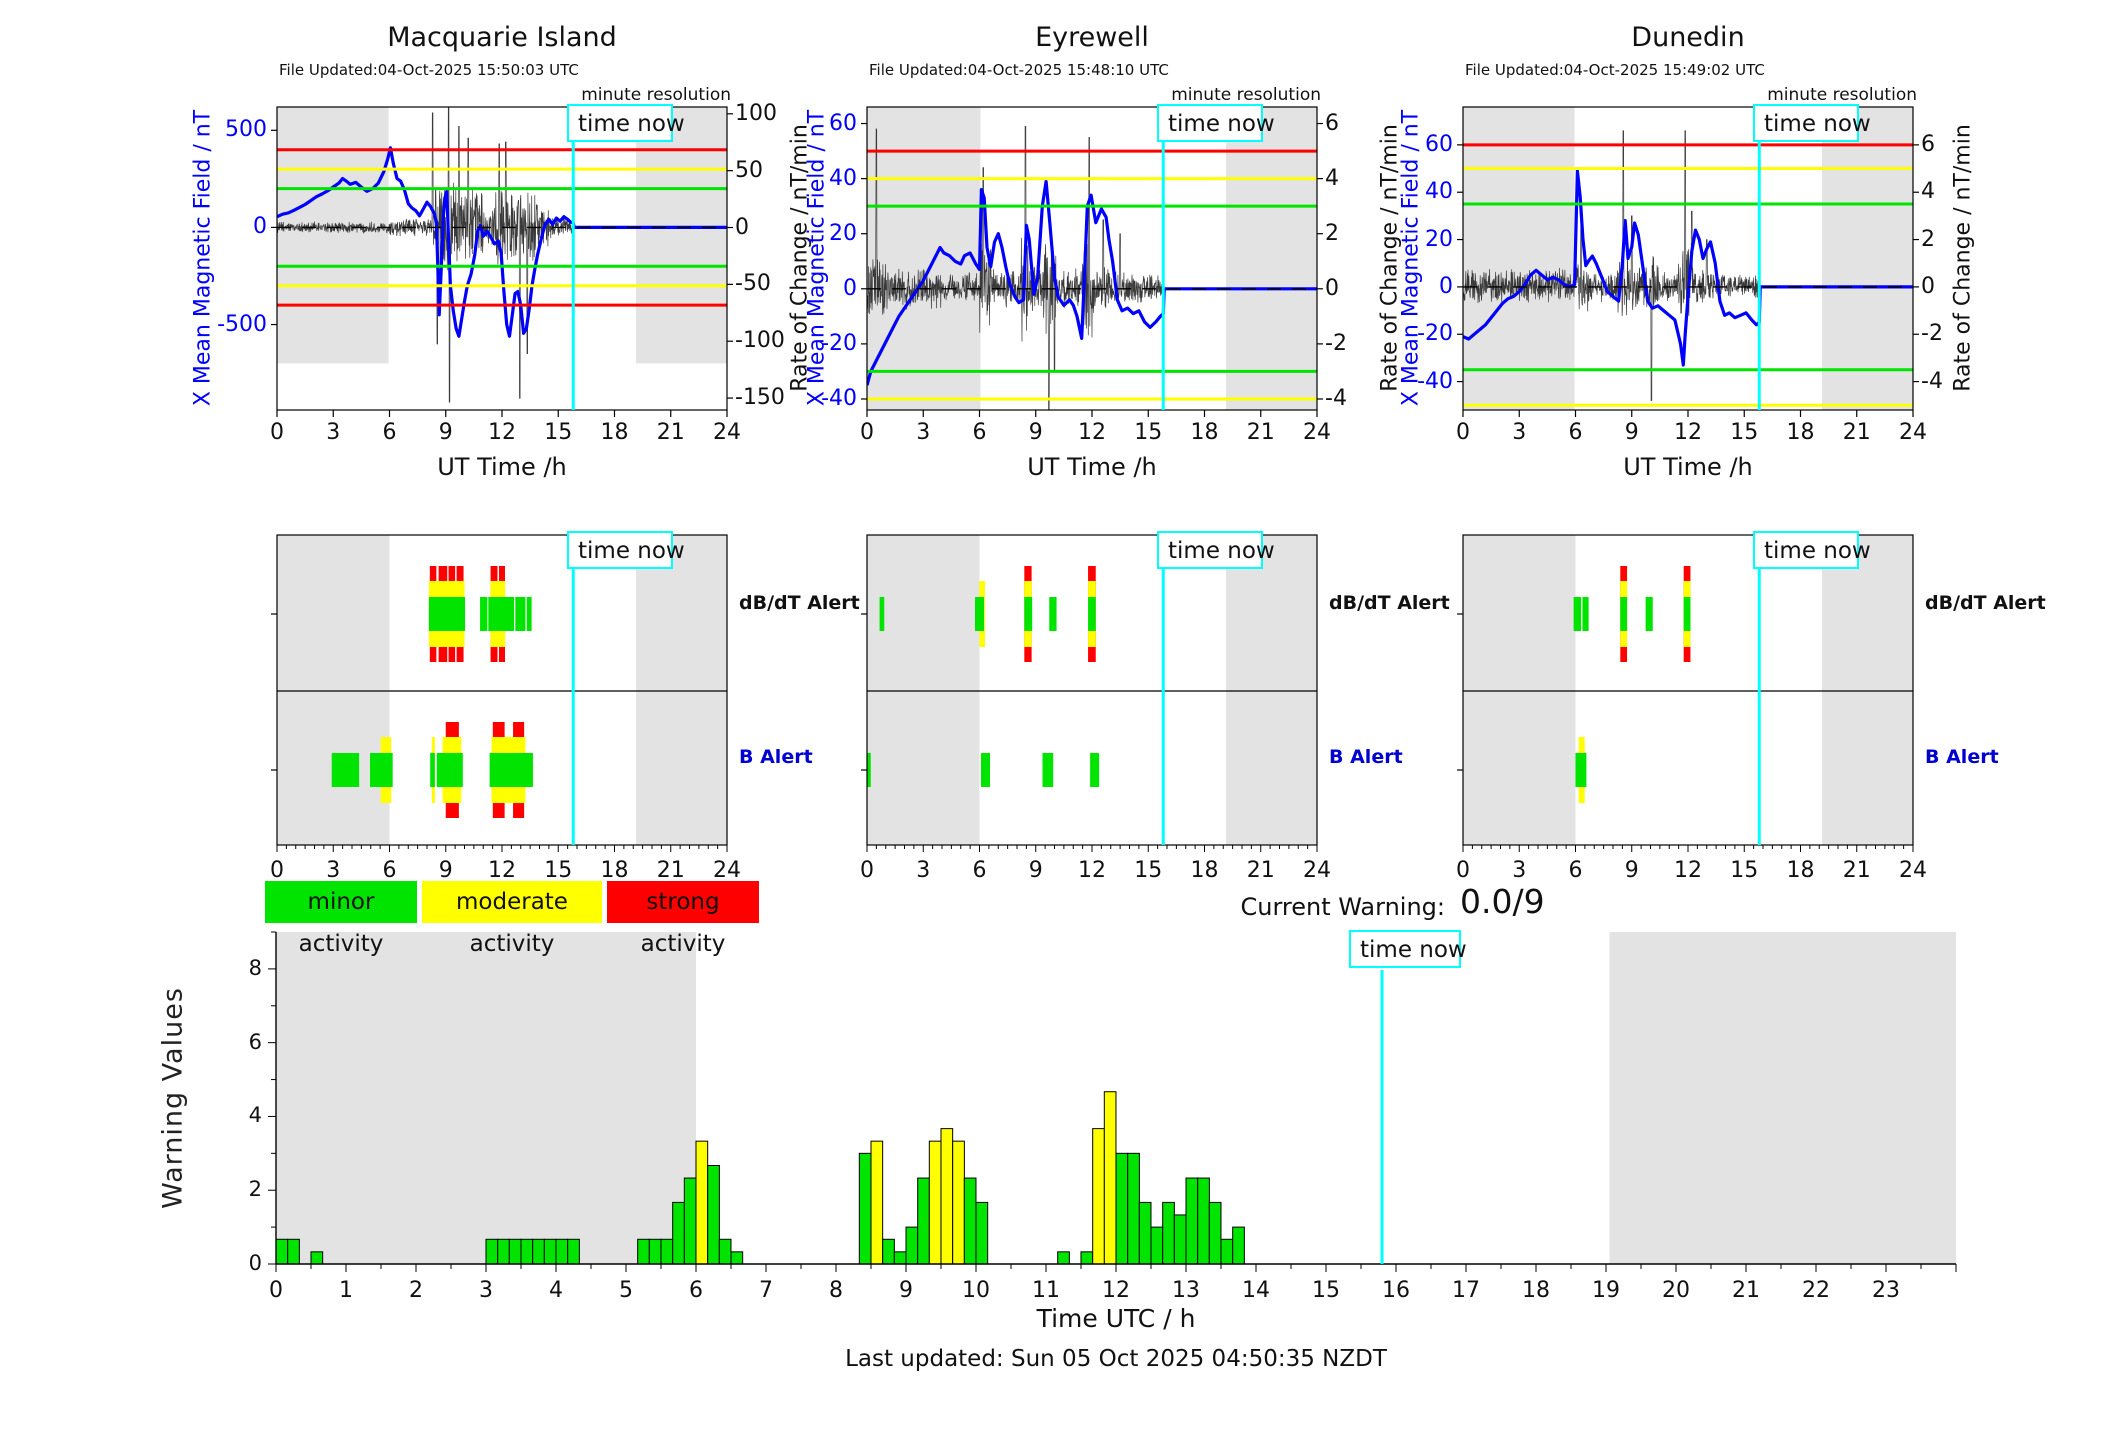 The height and width of the screenshot is (1437, 2117). What do you see at coordinates (839, 398) in the screenshot?
I see `y-tick-label: -40` at bounding box center [839, 398].